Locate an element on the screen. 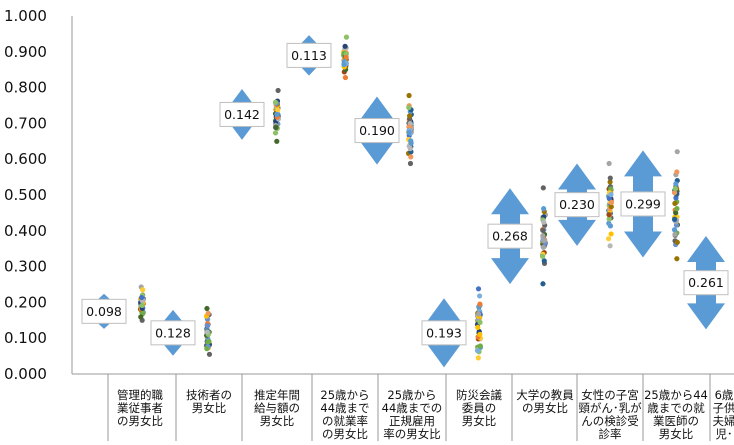 The height and width of the screenshot is (445, 734). category-label: 大学の教員 is located at coordinates (545, 395).